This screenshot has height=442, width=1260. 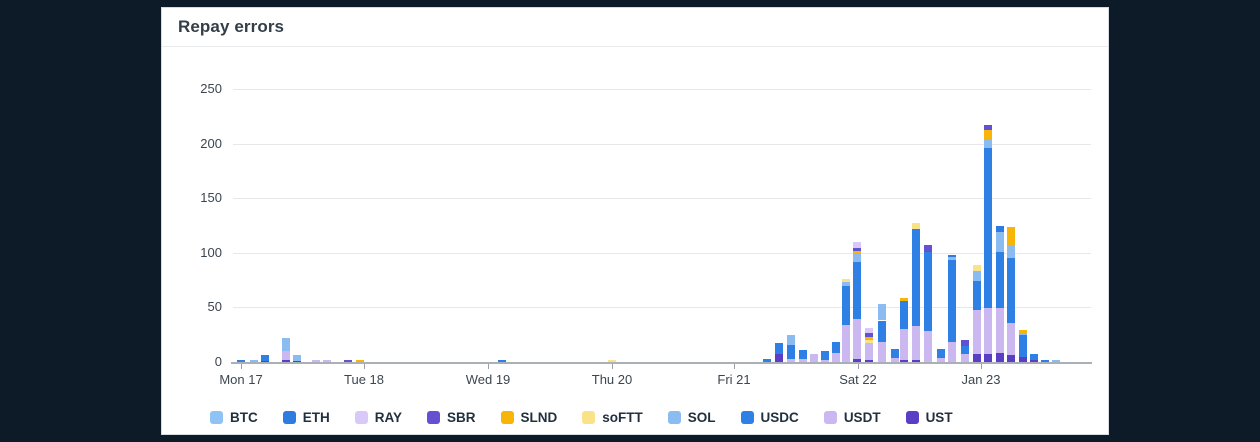 What do you see at coordinates (691, 417) in the screenshot?
I see `legend-item-SOL: SOL` at bounding box center [691, 417].